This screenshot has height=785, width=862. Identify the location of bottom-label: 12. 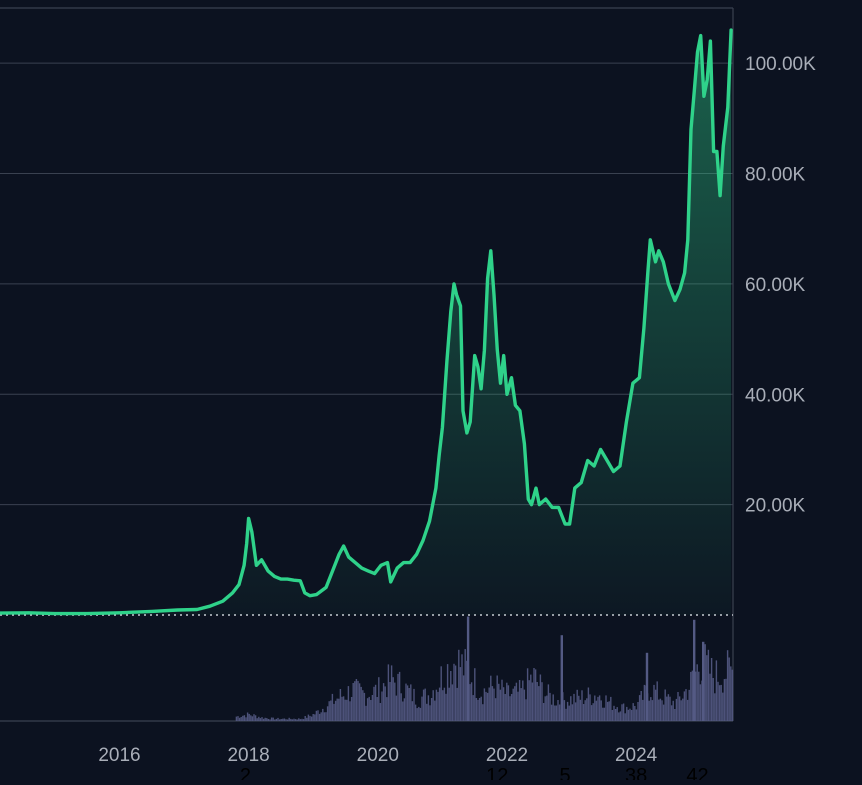
(497, 772).